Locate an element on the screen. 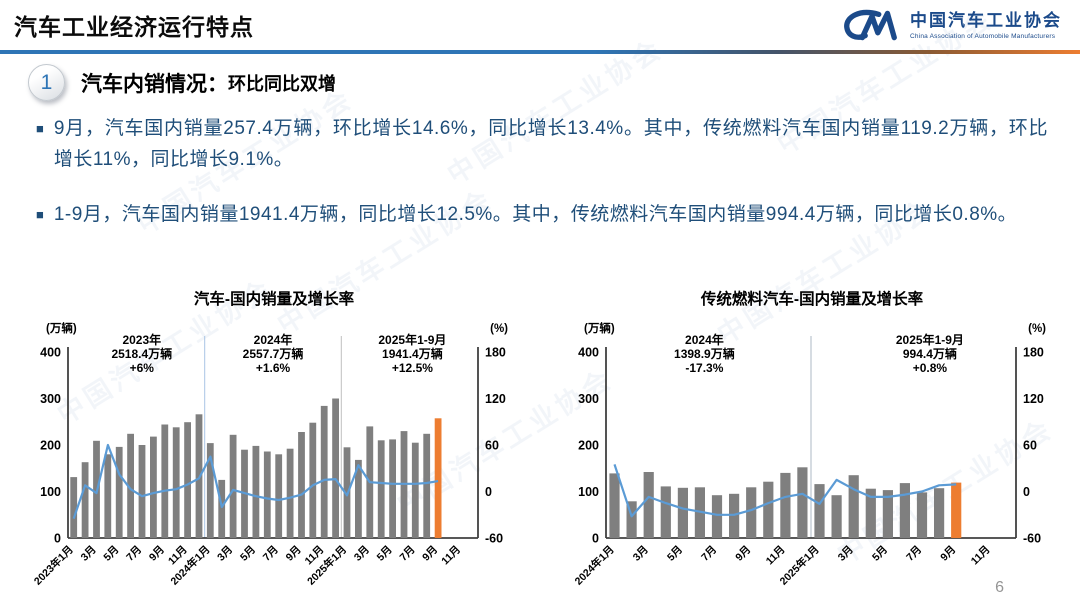 The width and height of the screenshot is (1080, 607). section-title: 汽车内销情况： is located at coordinates (154, 84).